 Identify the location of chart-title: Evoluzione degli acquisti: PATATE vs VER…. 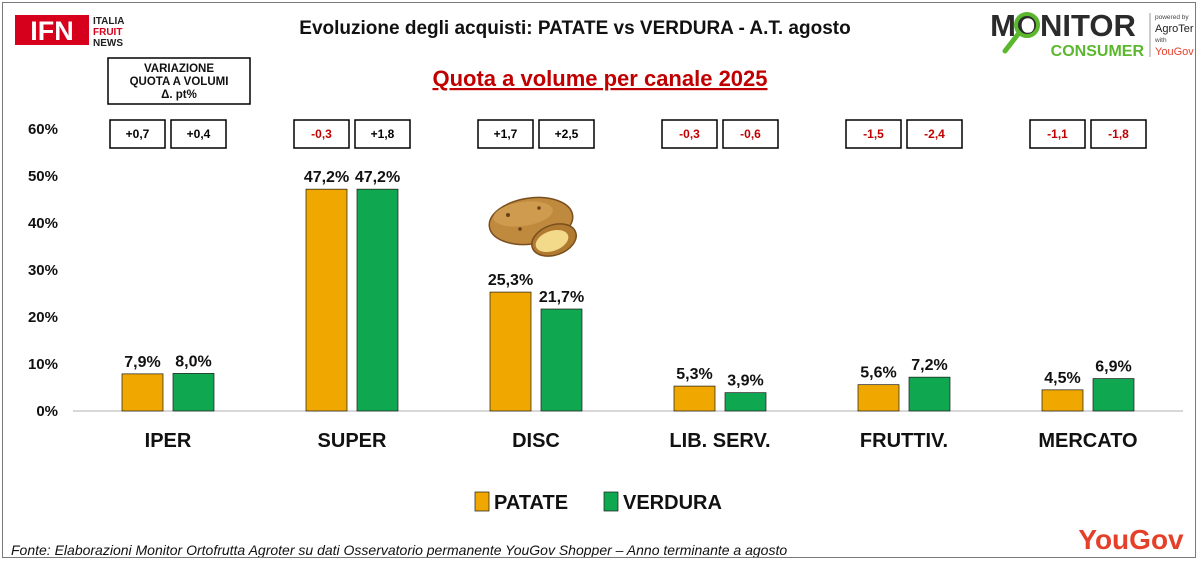
(574, 28).